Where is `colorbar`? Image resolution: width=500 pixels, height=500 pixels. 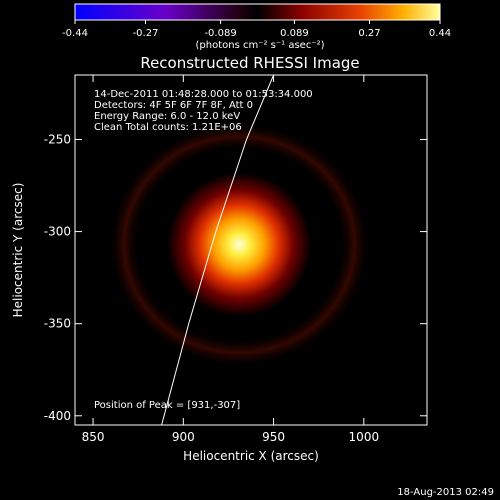 colorbar is located at coordinates (257, 12).